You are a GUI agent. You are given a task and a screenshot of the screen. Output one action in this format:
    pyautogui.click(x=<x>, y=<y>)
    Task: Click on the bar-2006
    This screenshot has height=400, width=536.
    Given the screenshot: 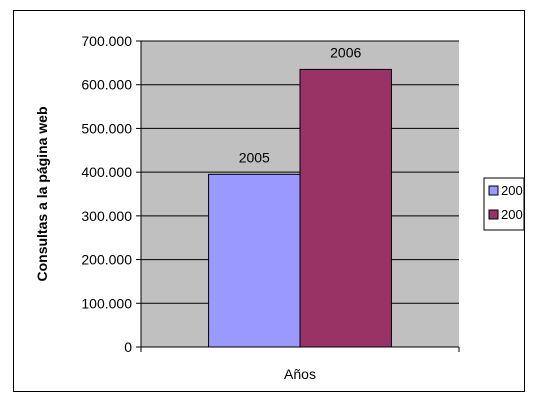 What is the action you would take?
    pyautogui.click(x=345, y=208)
    